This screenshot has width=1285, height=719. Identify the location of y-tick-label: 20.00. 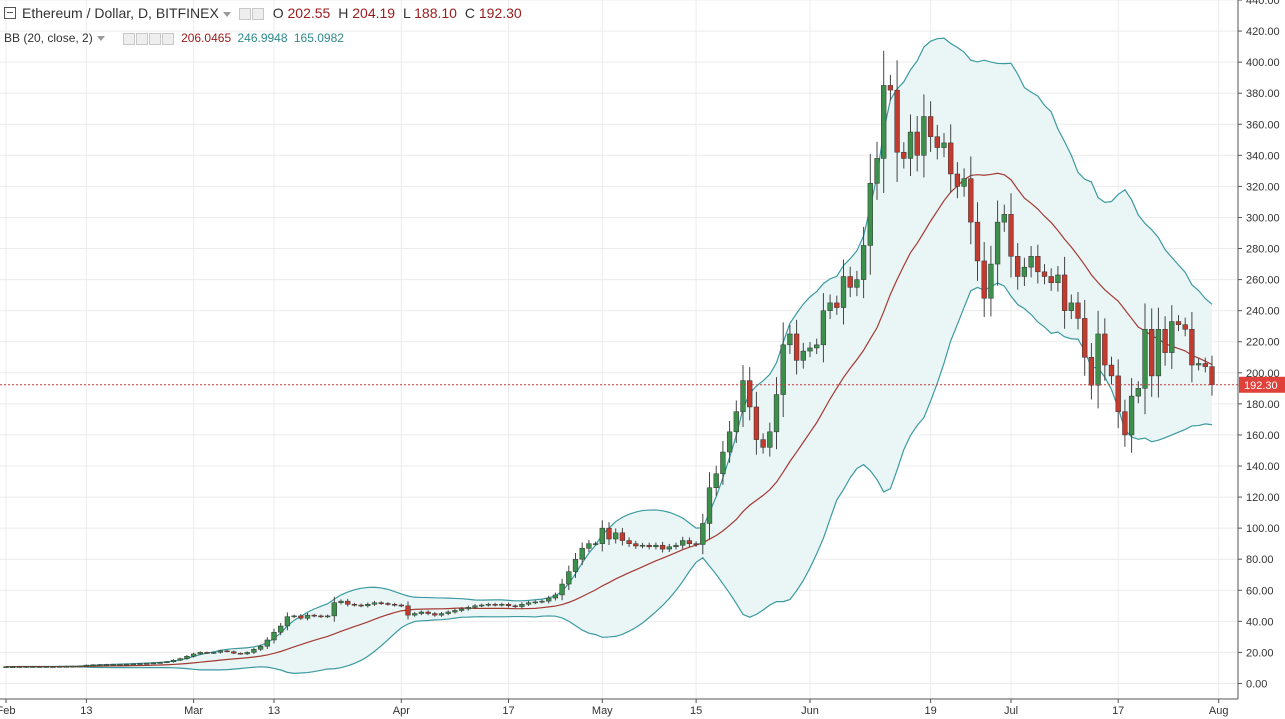
(1260, 653).